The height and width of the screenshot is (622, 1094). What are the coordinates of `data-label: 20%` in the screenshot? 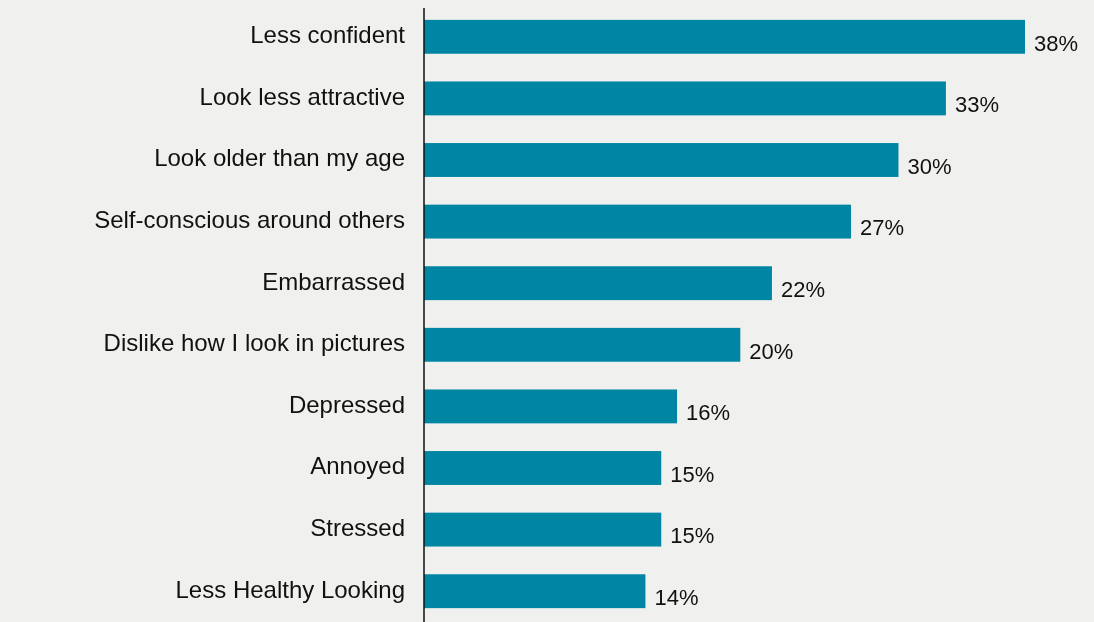 It's located at (771, 351).